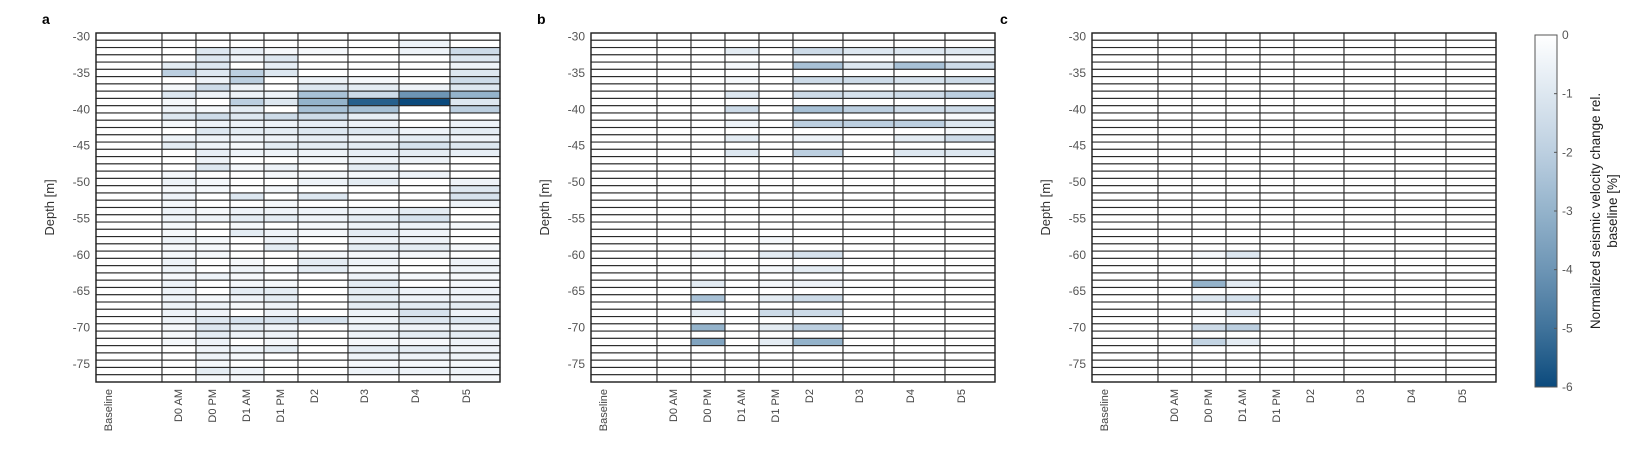 The image size is (1648, 460). What do you see at coordinates (742, 405) in the screenshot?
I see `x-category-label: D1 AM` at bounding box center [742, 405].